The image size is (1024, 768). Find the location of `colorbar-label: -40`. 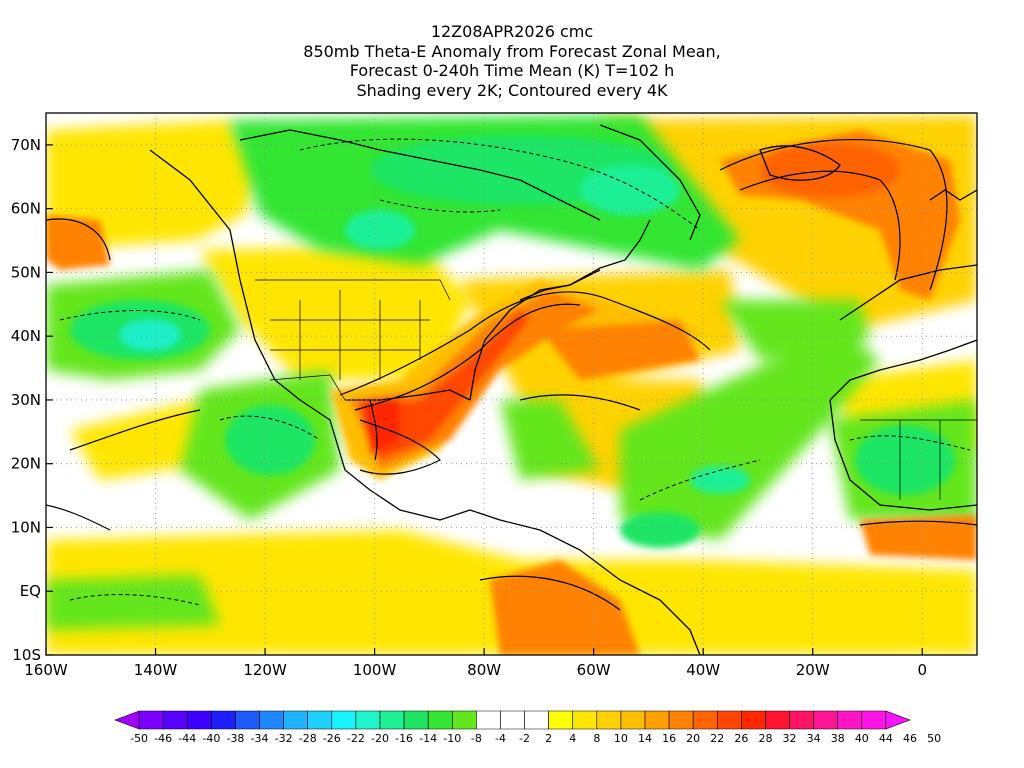

colorbar-label: -40 is located at coordinates (211, 738).